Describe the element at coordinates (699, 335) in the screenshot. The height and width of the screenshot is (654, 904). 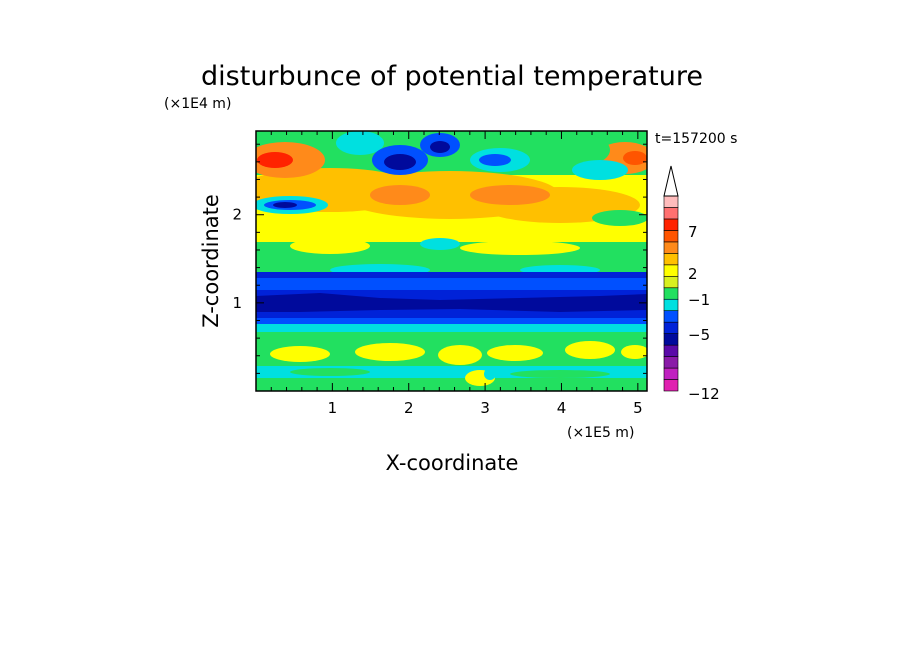
I see `colorbar-label: −5` at that location.